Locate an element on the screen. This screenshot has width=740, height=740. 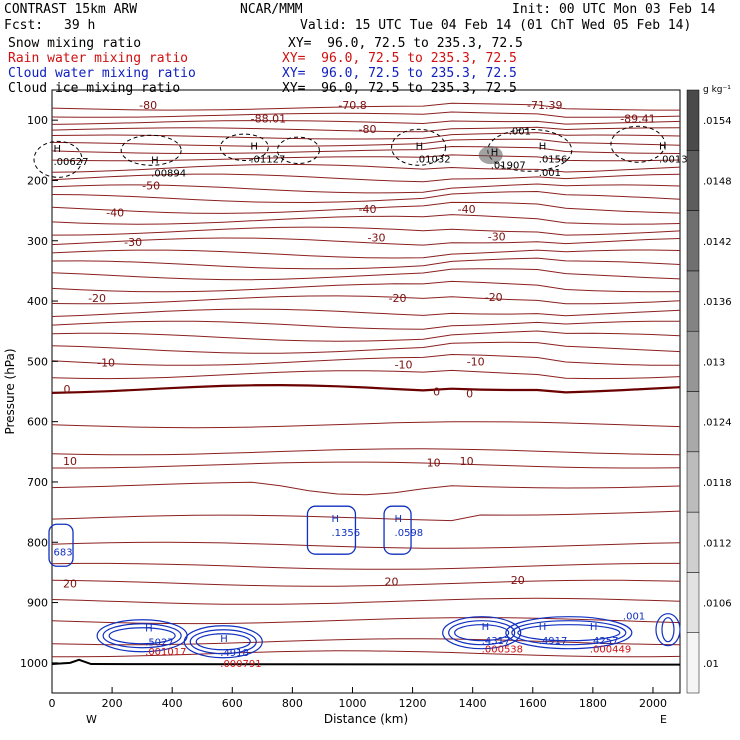
water-max-value: .1356 is located at coordinates (345, 533).